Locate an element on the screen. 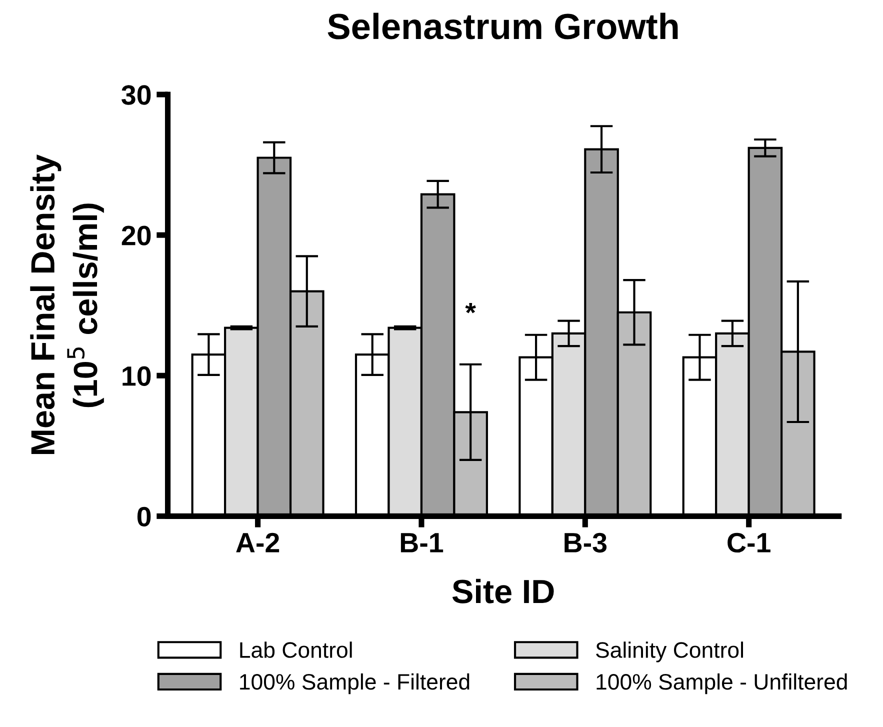  y-tick-label: 0 is located at coordinates (144, 516).